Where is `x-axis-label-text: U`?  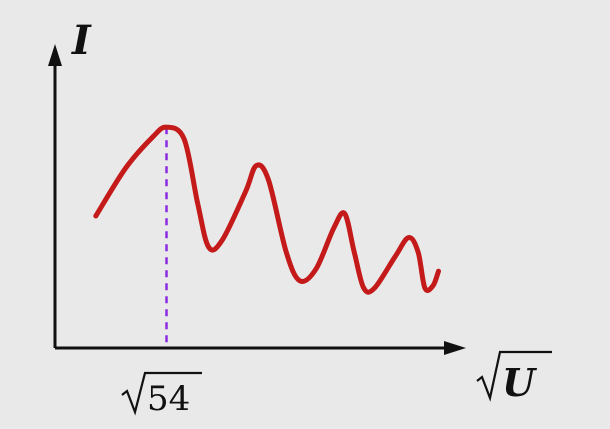
x-axis-label-text: U is located at coordinates (520, 382).